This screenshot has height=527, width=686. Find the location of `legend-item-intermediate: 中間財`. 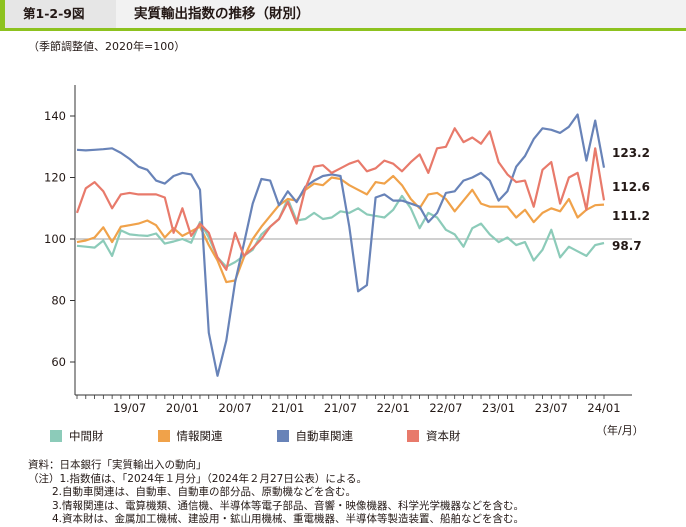

legend-item-intermediate: 中間財 is located at coordinates (77, 436).